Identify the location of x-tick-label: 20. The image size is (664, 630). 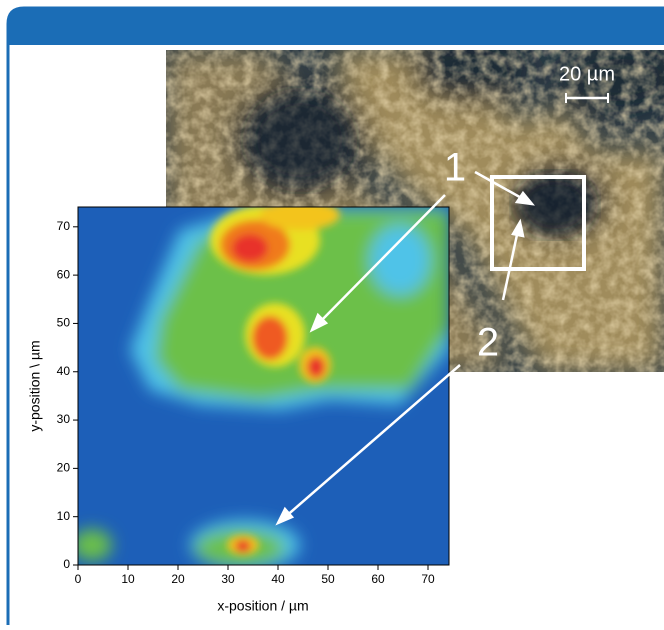
(178, 579).